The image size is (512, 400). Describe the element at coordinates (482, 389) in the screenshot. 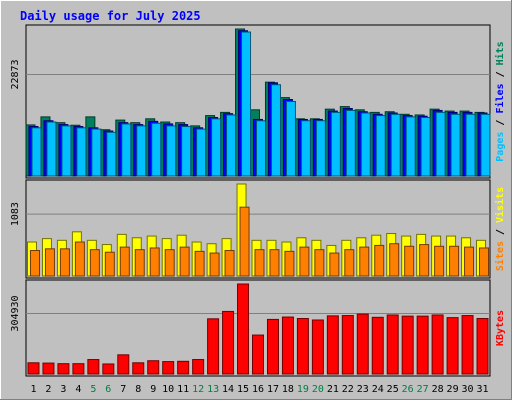

I see `x-tick-label: 31` at that location.